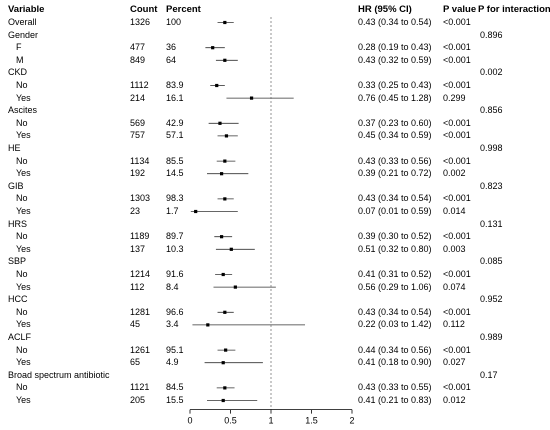  What do you see at coordinates (171, 47) in the screenshot?
I see `row-percent: 36` at bounding box center [171, 47].